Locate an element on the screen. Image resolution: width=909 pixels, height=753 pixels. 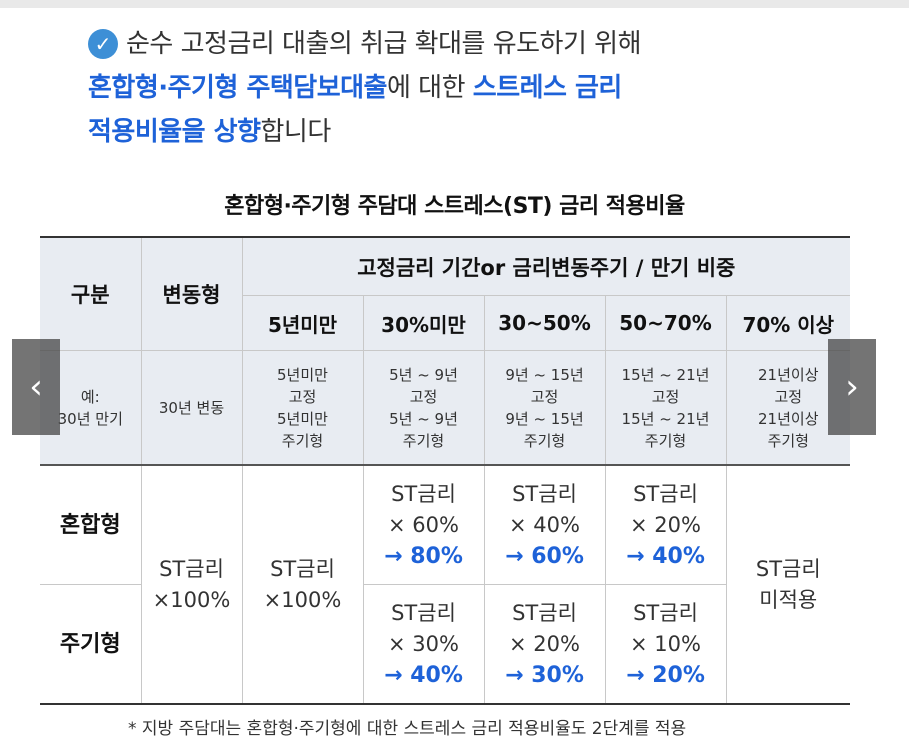
chevron-left-icon: ‹ is located at coordinates (36, 387).